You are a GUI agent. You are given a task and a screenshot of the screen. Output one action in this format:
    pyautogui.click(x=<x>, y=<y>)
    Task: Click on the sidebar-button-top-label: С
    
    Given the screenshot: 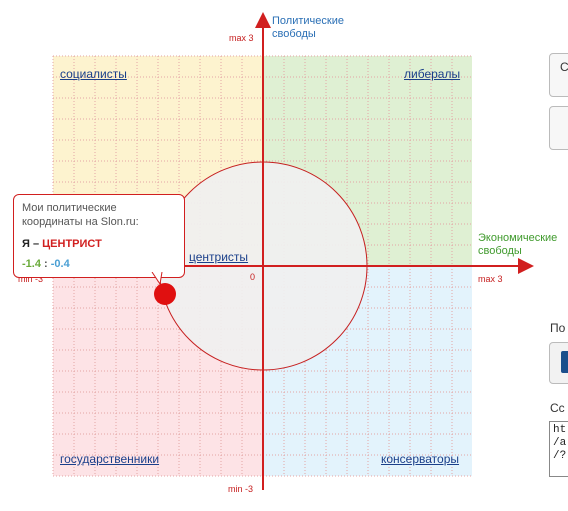 What is the action you would take?
    pyautogui.click(x=564, y=67)
    